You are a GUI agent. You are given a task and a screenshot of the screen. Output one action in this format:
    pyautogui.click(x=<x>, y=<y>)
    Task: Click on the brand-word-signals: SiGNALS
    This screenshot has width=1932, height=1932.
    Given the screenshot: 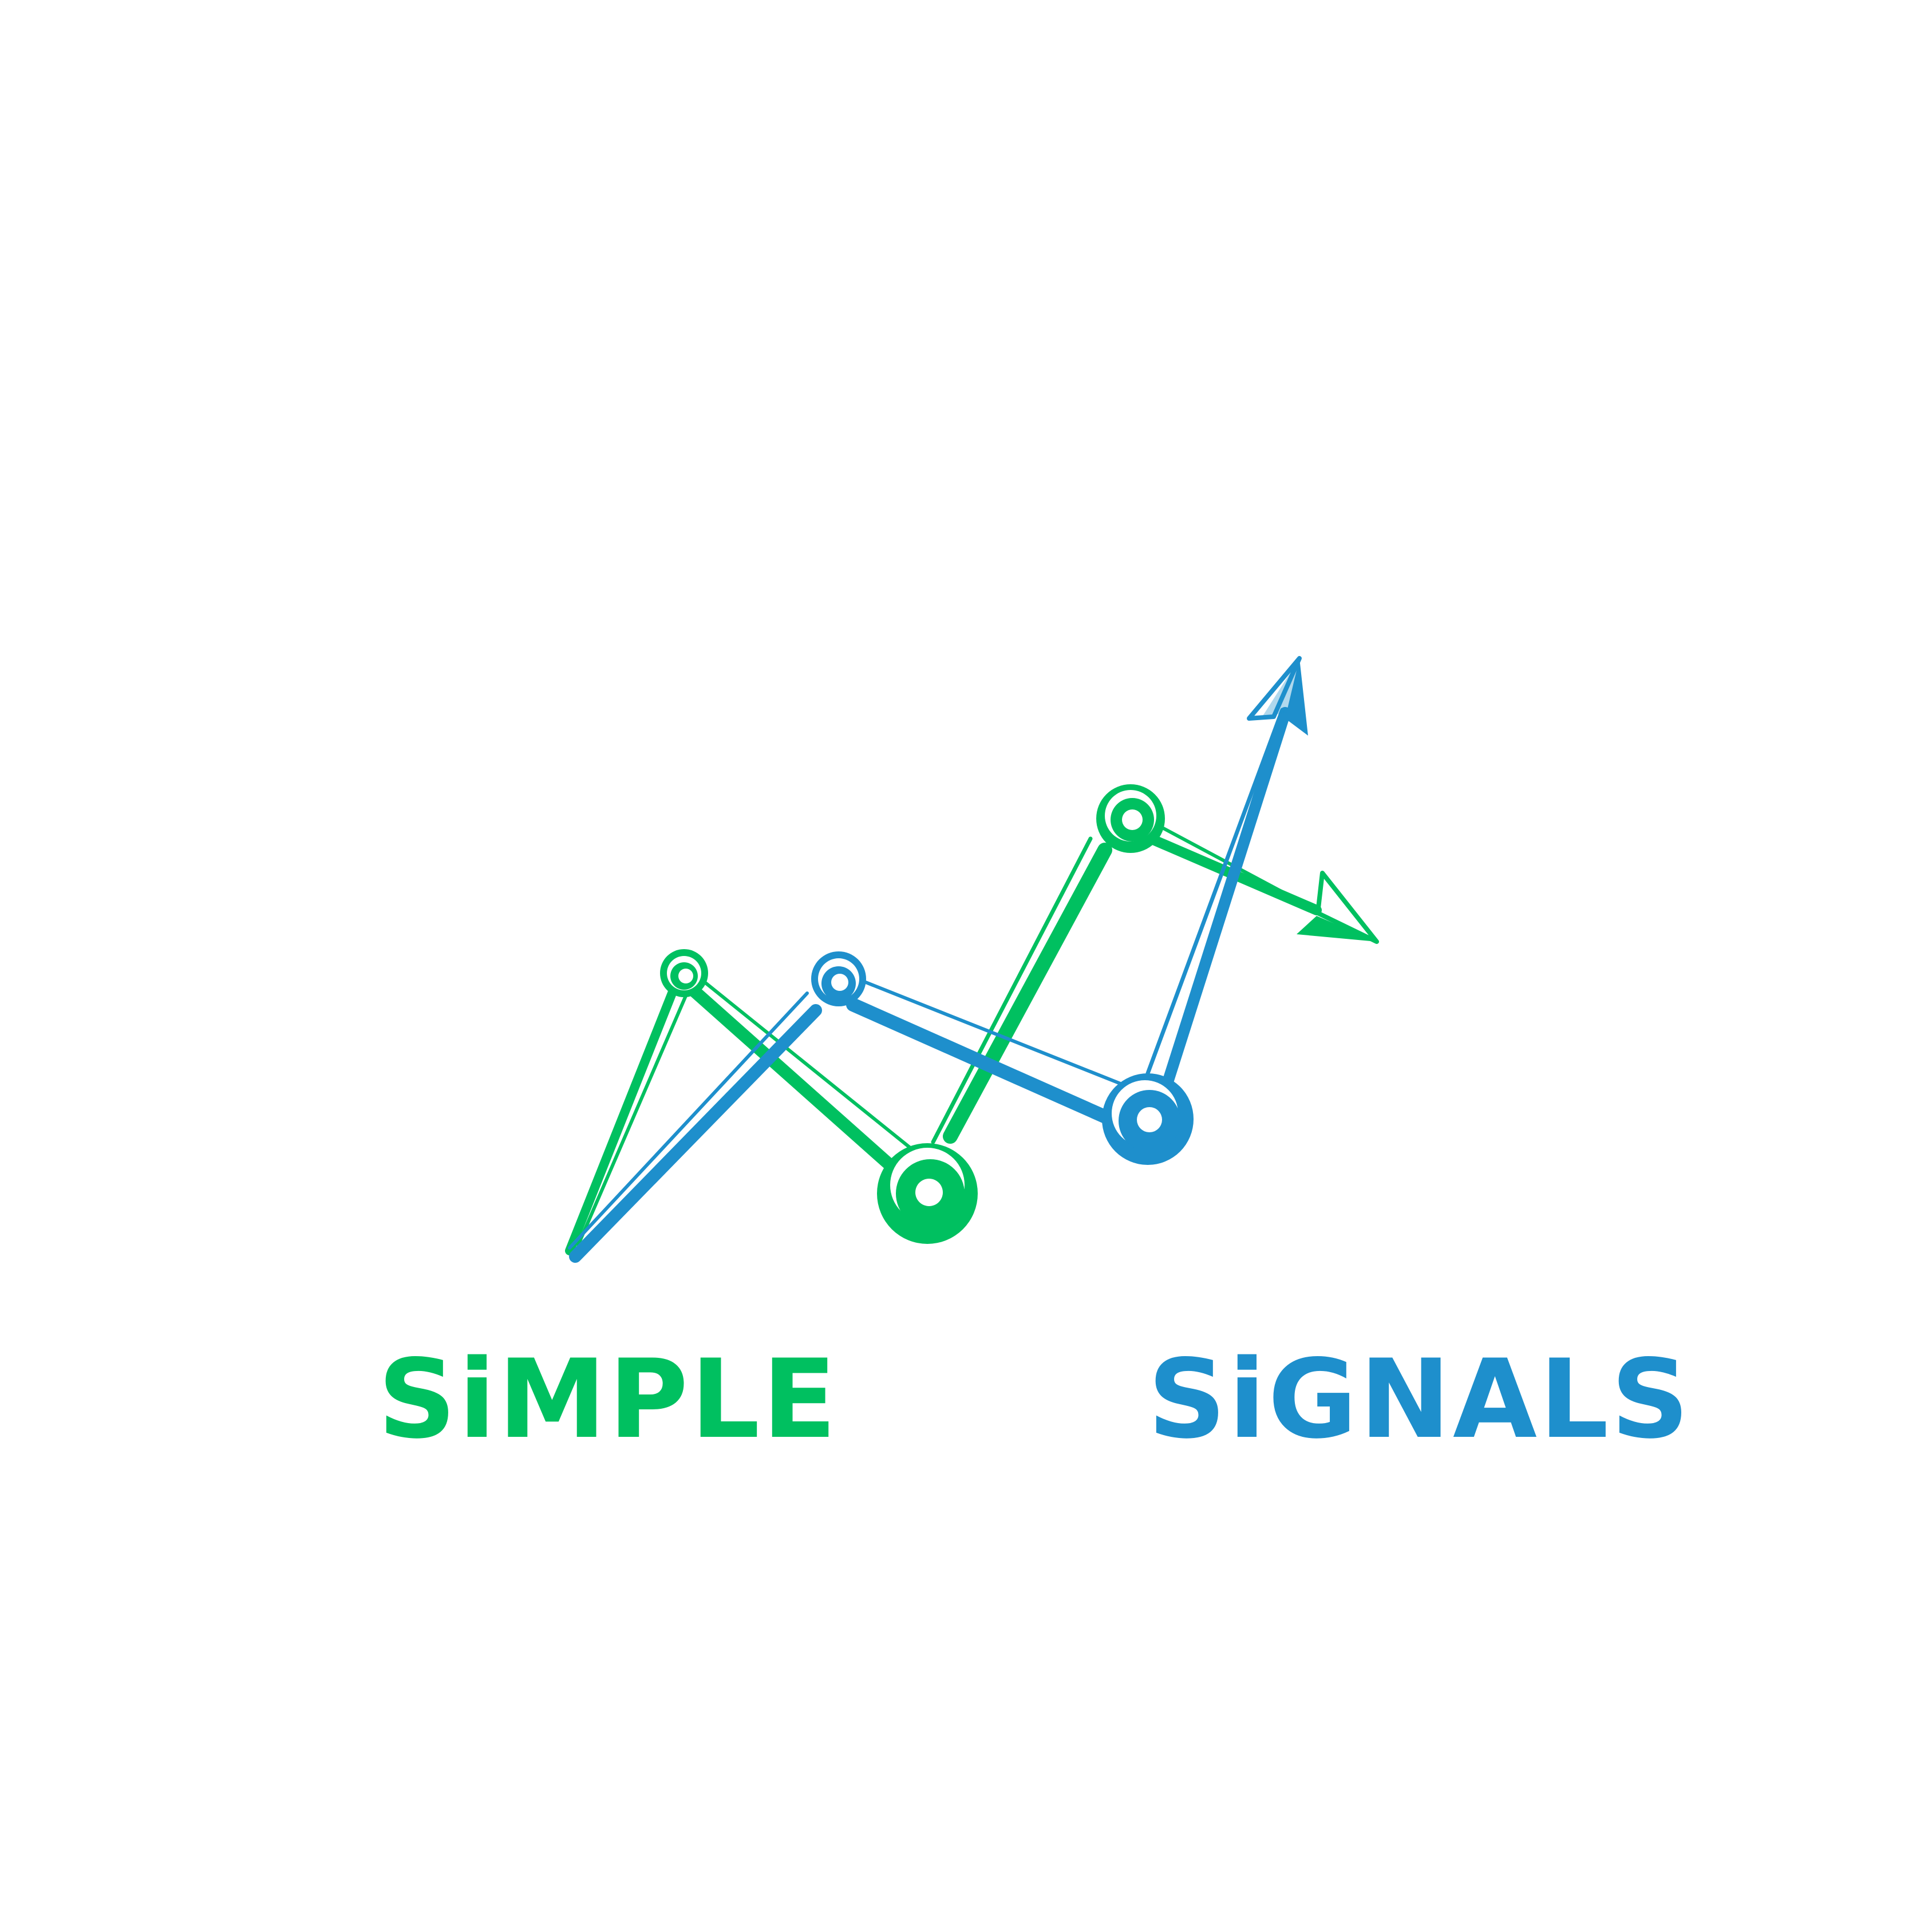 What is the action you would take?
    pyautogui.click(x=1420, y=1400)
    